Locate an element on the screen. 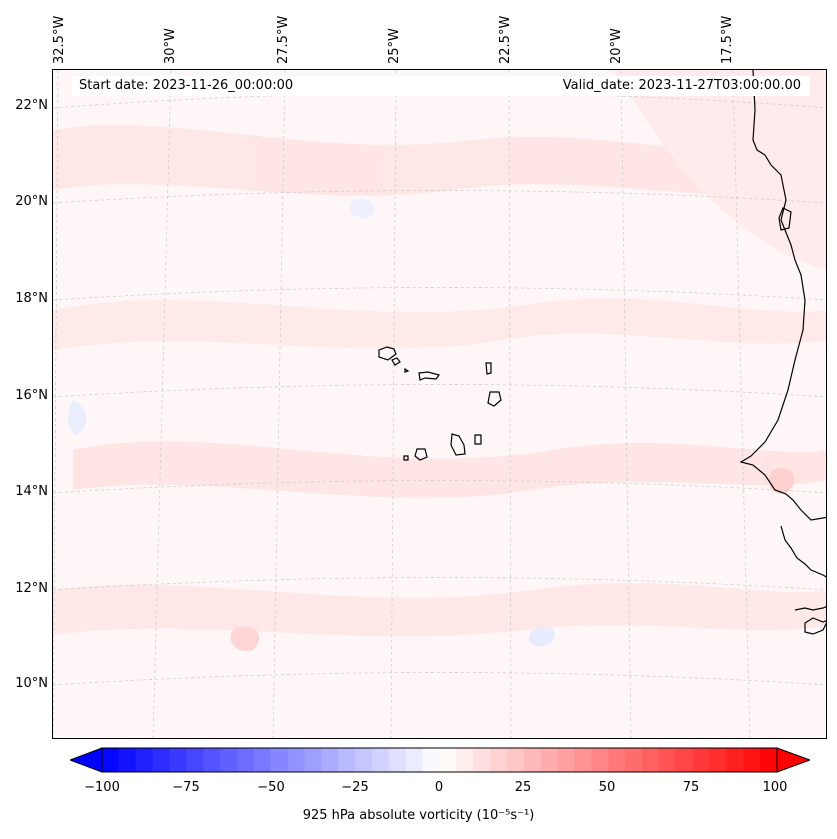 The image size is (837, 839). colorbar-max-extend is located at coordinates (793, 760).